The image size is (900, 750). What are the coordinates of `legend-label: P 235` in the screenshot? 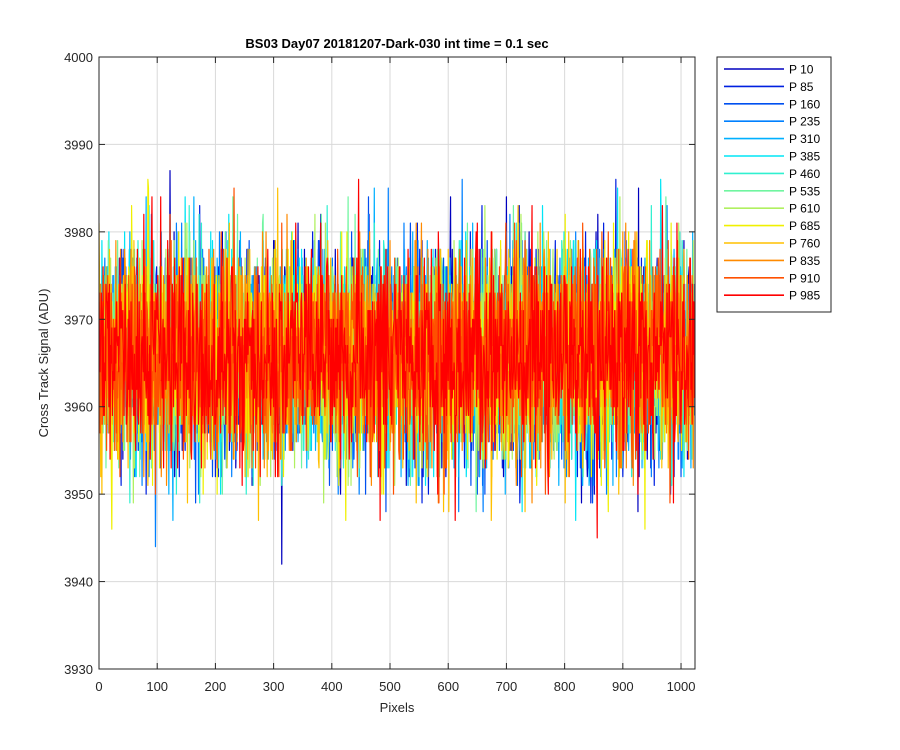 It's located at (804, 122).